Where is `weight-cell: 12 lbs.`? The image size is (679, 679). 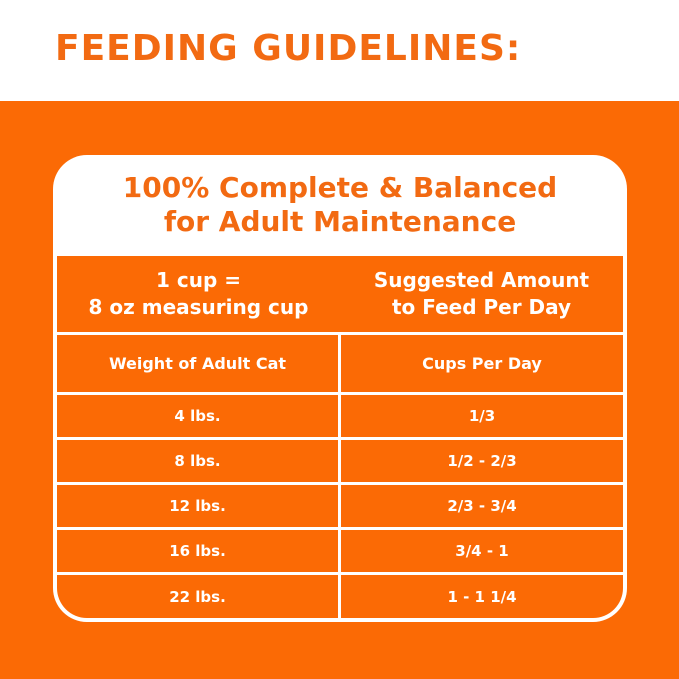
weight-cell: 12 lbs. is located at coordinates (197, 506).